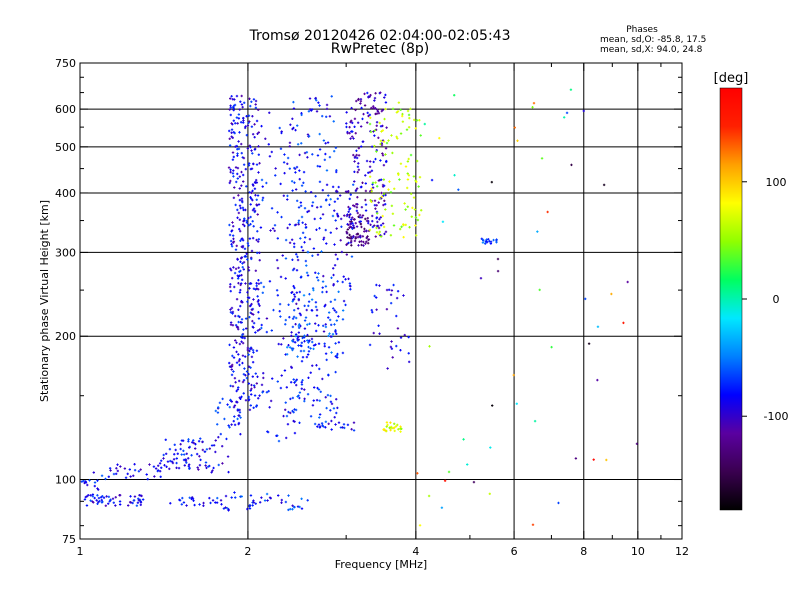 The width and height of the screenshot is (800, 600). Describe the element at coordinates (65, 147) in the screenshot. I see `y-tick-label: 500` at that location.